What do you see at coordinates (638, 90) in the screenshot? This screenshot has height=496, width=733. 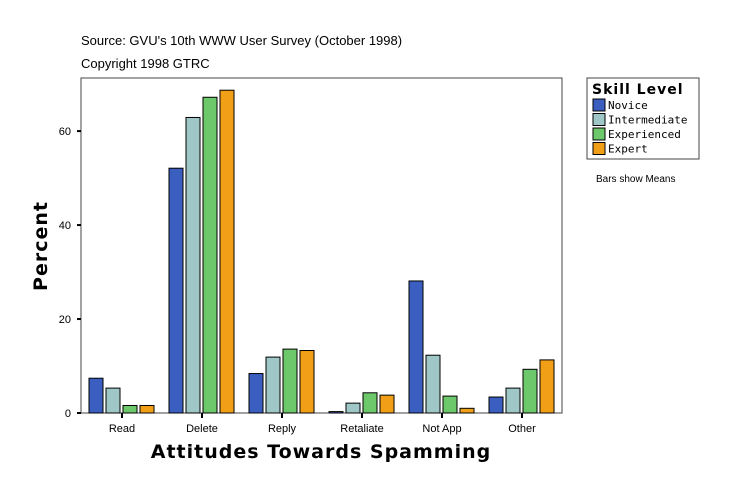 I see `legend-title: Skill Level` at bounding box center [638, 90].